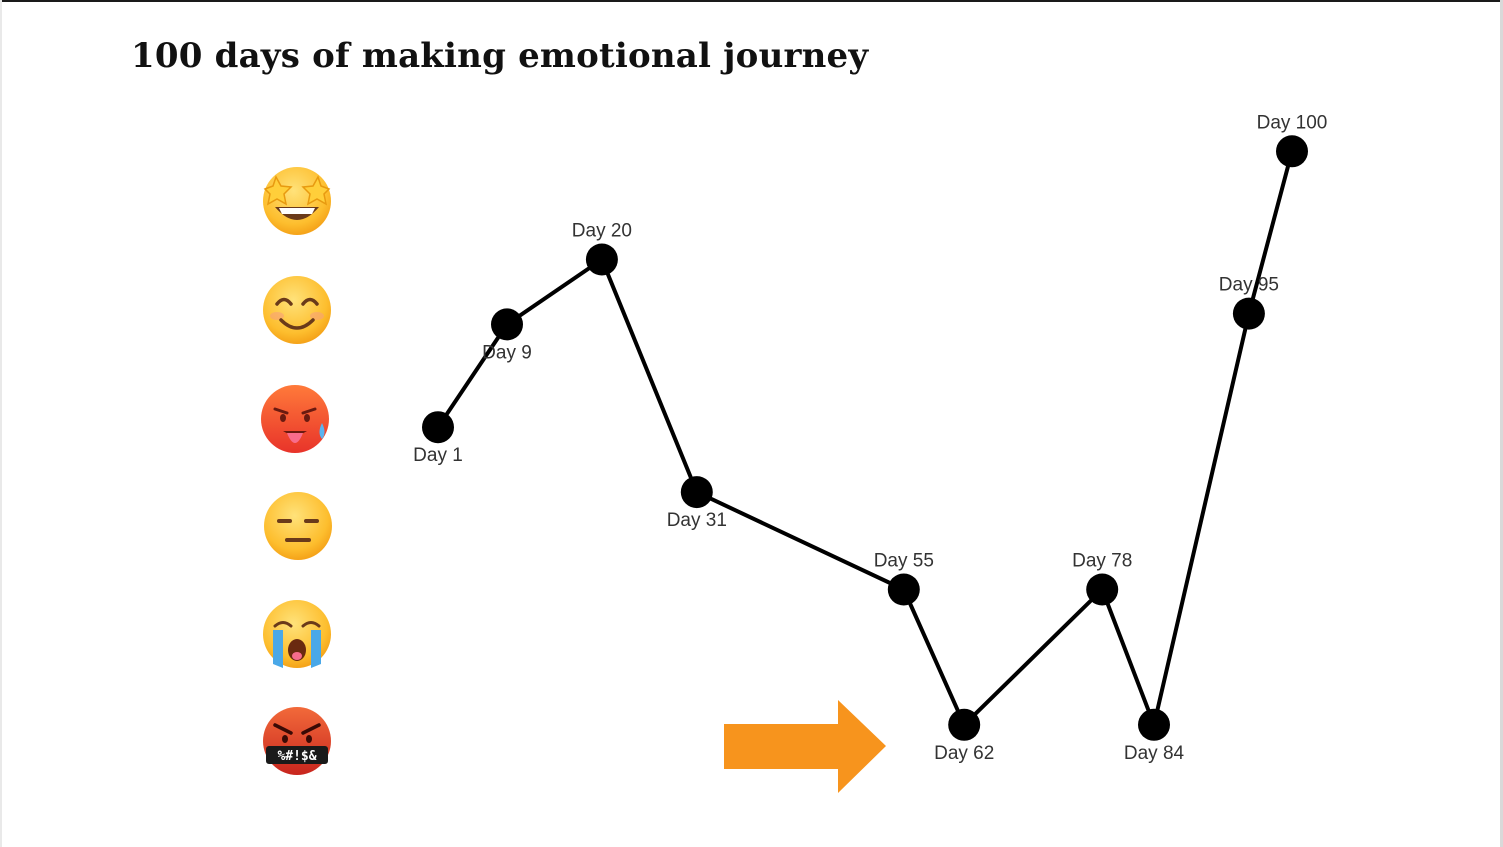 This screenshot has width=1503, height=847. I want to click on top-border, so click(751, 1).